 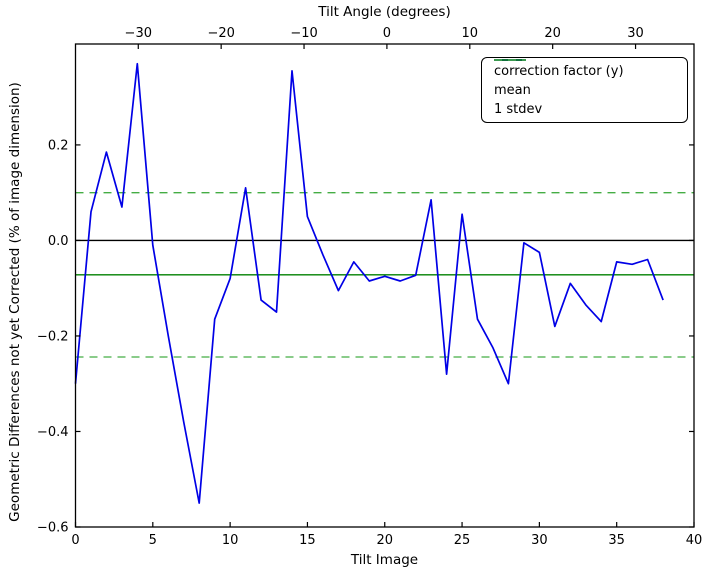 I want to click on top-axis-label: Tilt Angle (degrees), so click(x=384, y=12).